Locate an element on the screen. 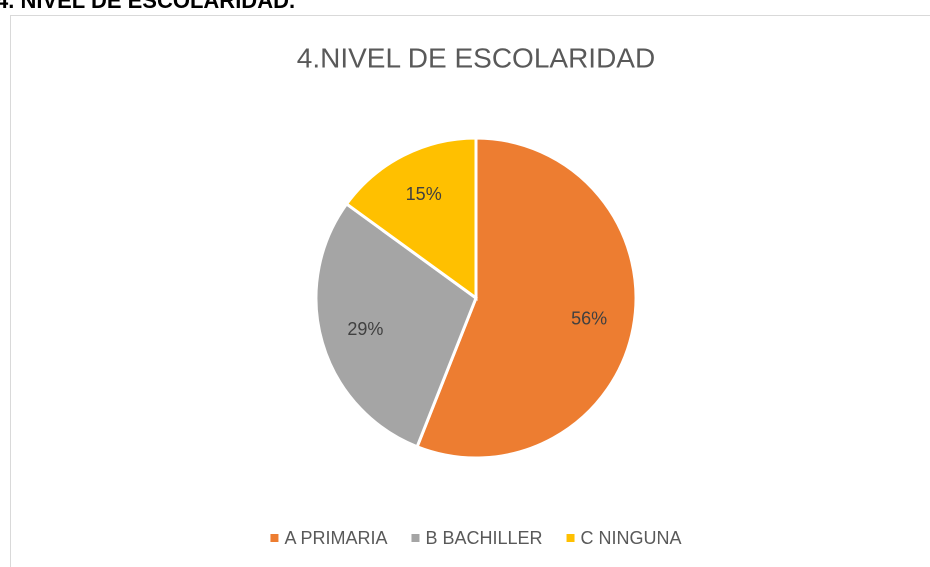 The width and height of the screenshot is (930, 567). legend-label: A PRIMARIA is located at coordinates (335, 538).